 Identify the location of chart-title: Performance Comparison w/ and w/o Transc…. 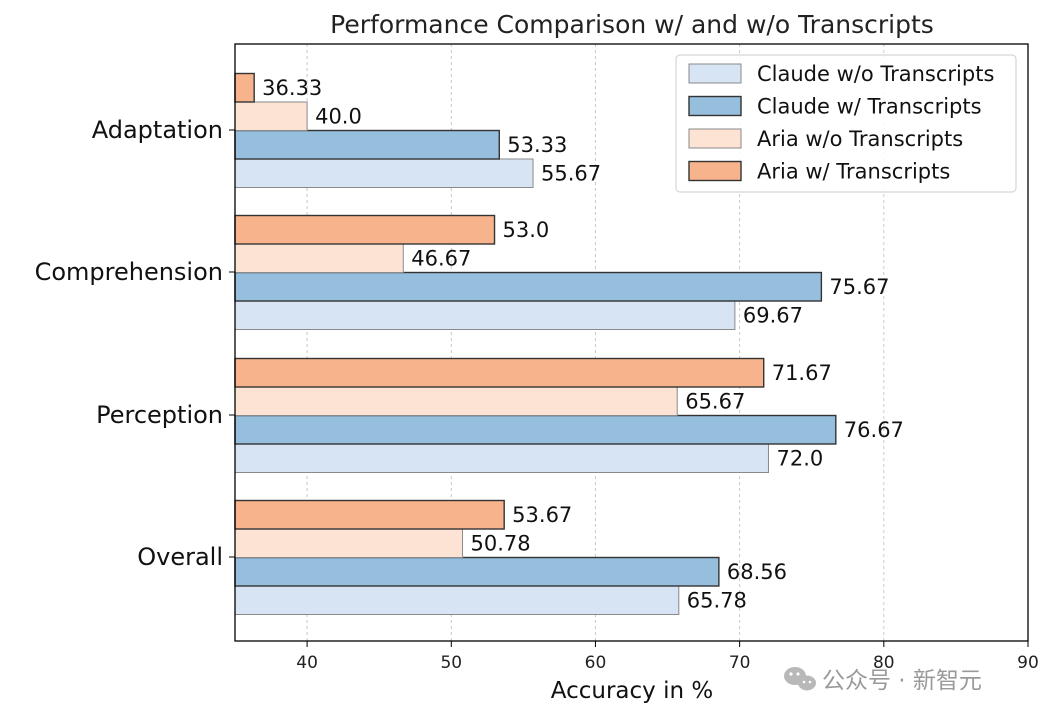
(632, 24).